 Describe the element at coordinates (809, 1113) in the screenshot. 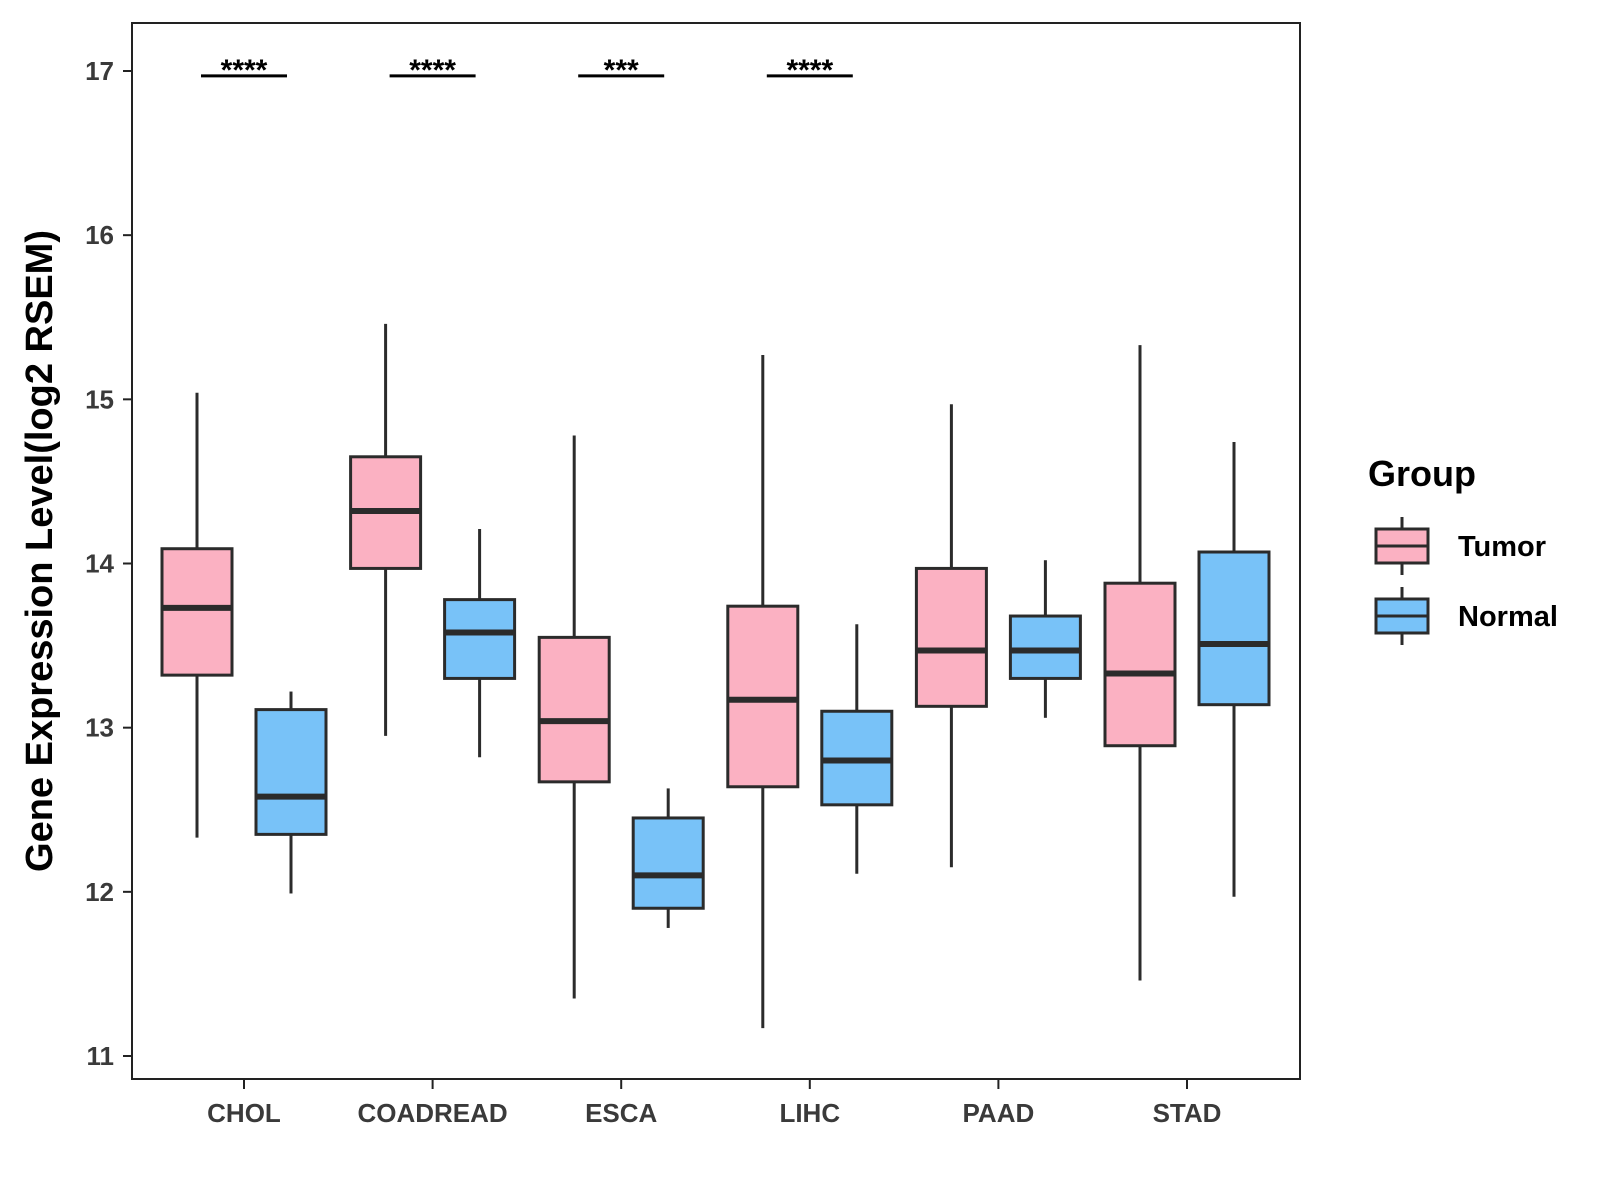

I see `x-tick-label-lihc: LIHC` at that location.